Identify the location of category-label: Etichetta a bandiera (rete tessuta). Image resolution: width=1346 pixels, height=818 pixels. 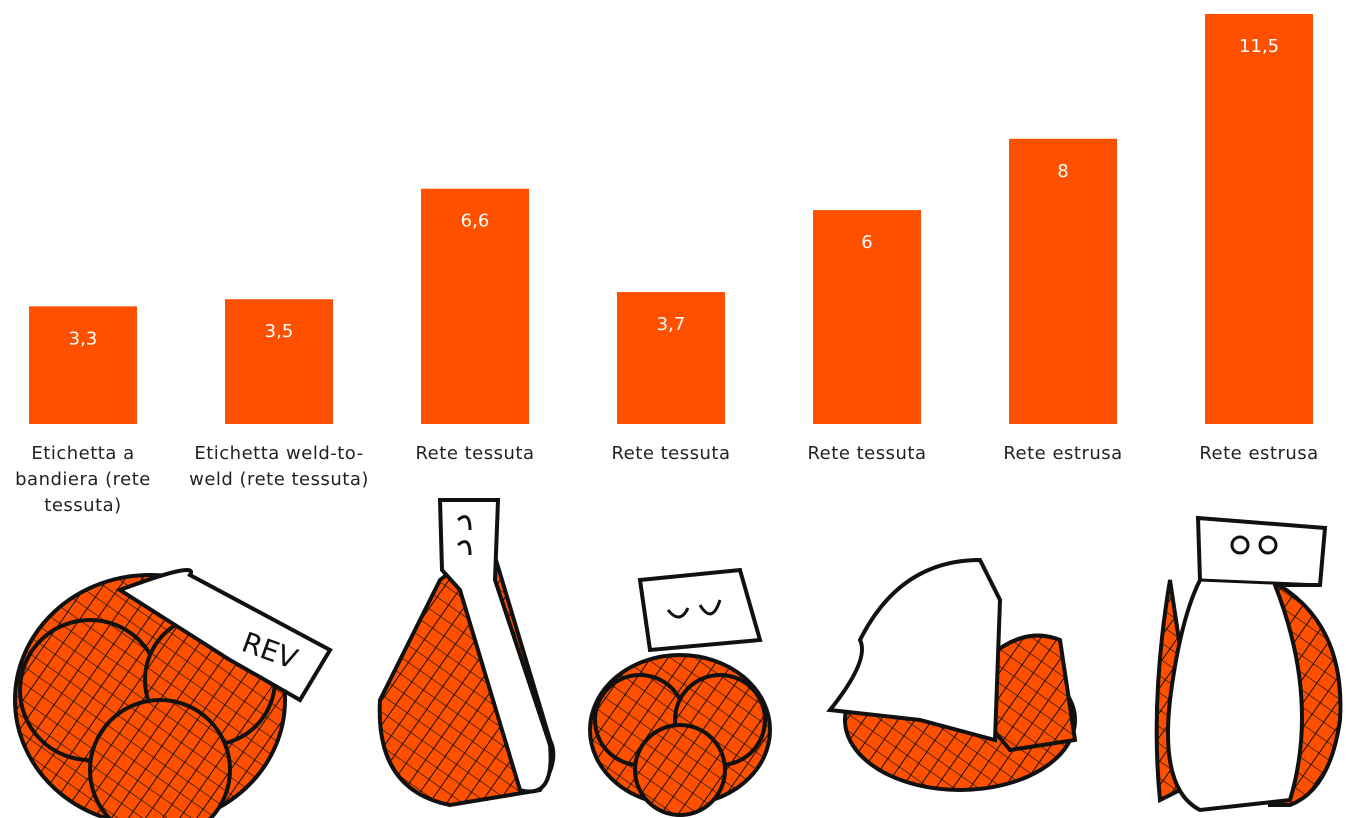
(83, 479).